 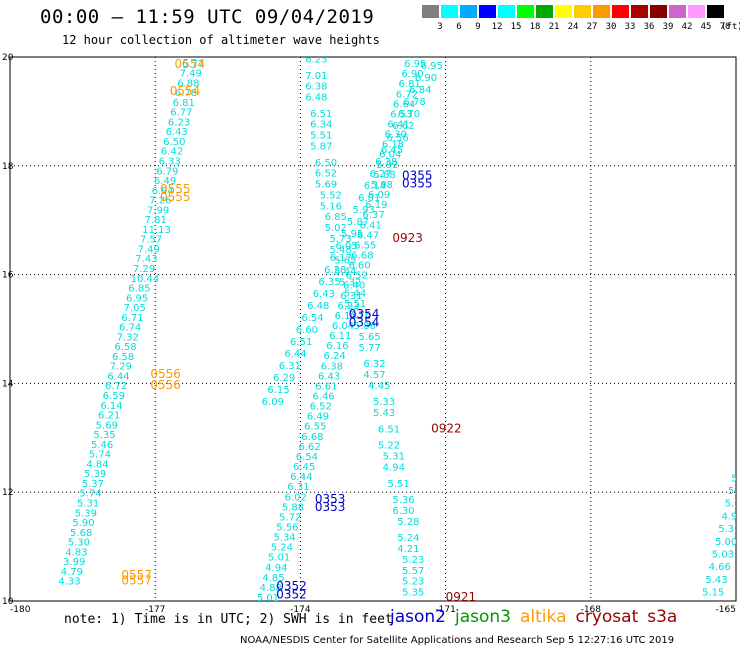 I want to click on swh-value: 5.86, so click(x=365, y=326).